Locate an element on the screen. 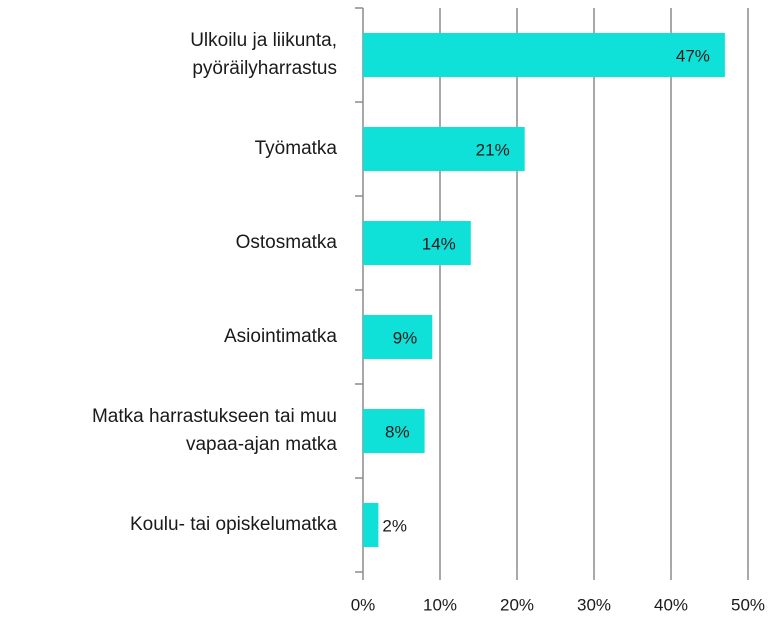 Image resolution: width=769 pixels, height=621 pixels. value-label: 9% is located at coordinates (405, 337).